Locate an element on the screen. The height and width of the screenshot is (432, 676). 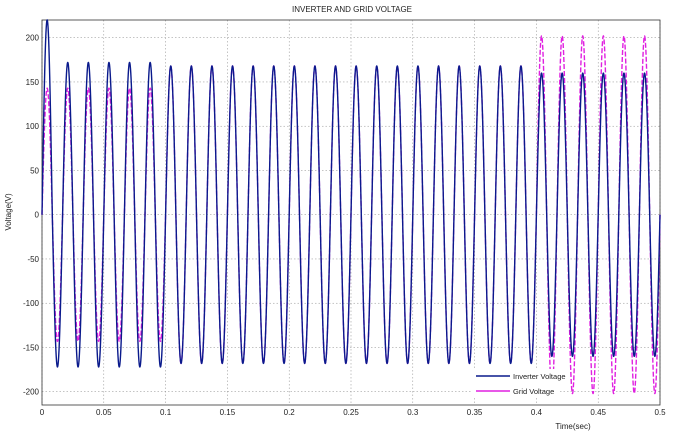
y-tick-label: 100 is located at coordinates (33, 126).